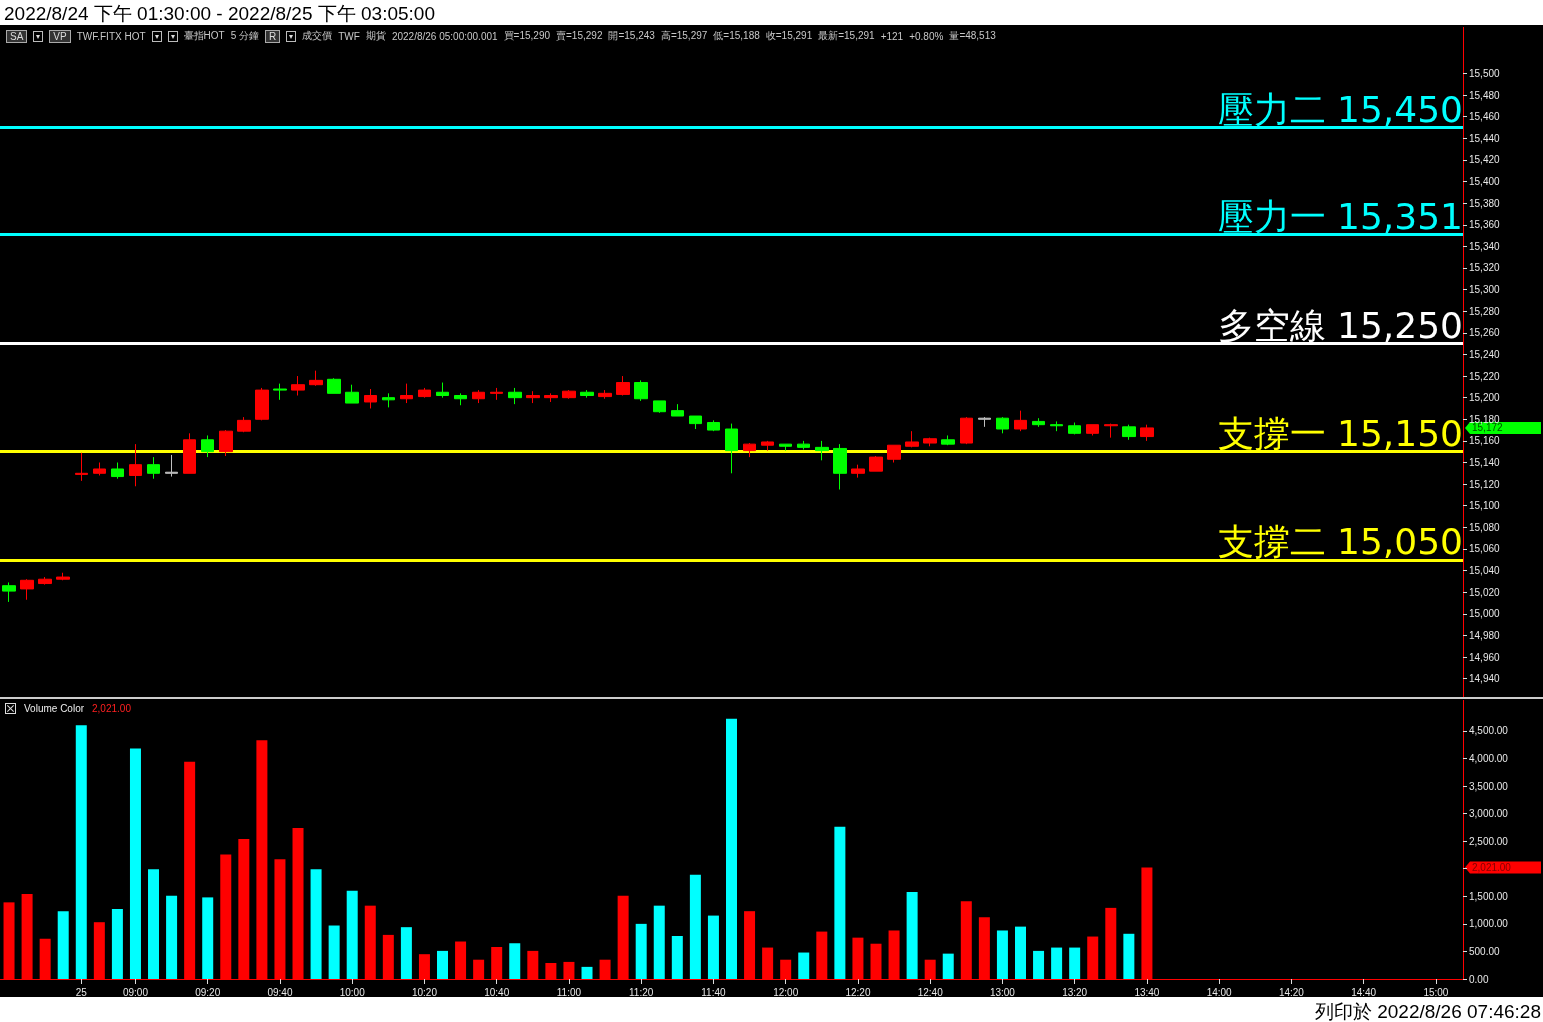 The width and height of the screenshot is (1543, 1022). What do you see at coordinates (352, 992) in the screenshot?
I see `x-tick-label: 10:00` at bounding box center [352, 992].